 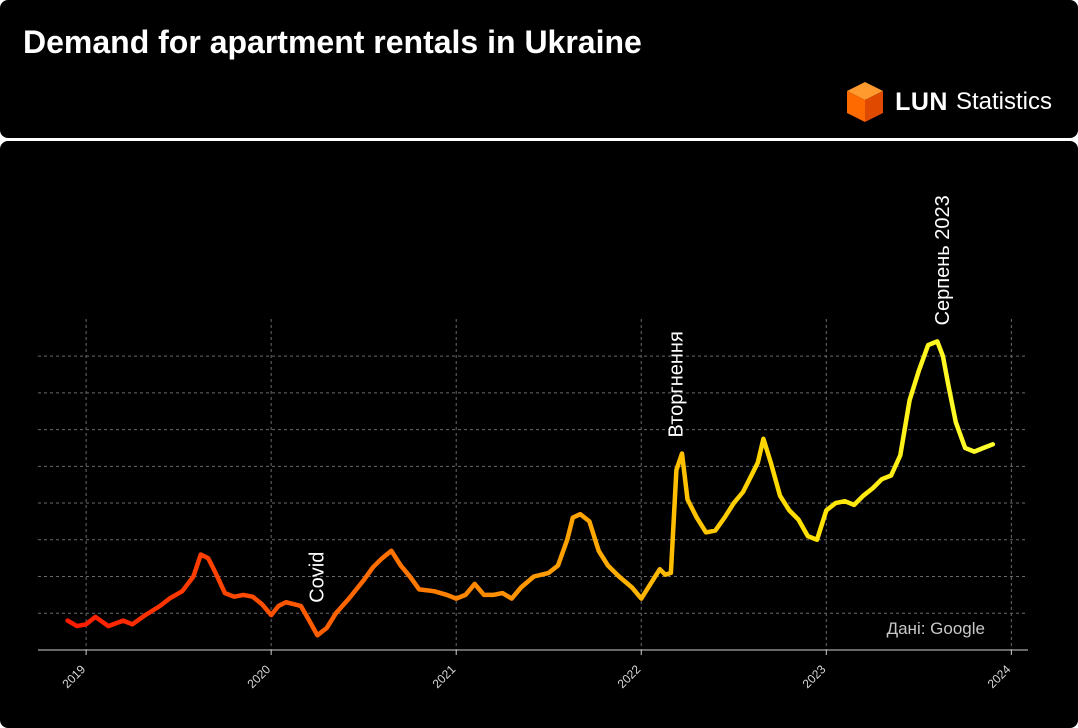 I want to click on annotation-0: Covid, so click(x=317, y=577).